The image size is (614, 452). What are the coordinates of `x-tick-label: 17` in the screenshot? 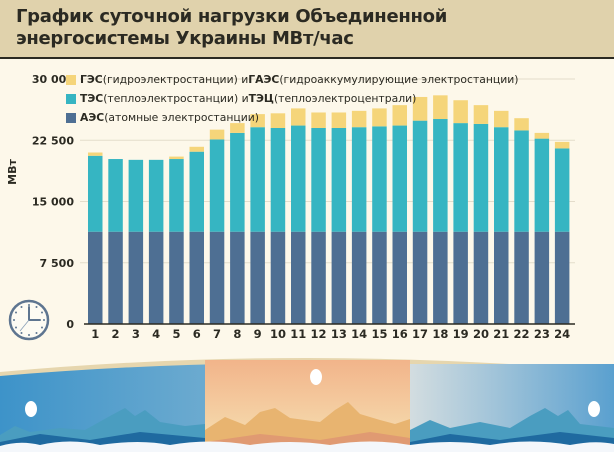 It's located at (420, 334).